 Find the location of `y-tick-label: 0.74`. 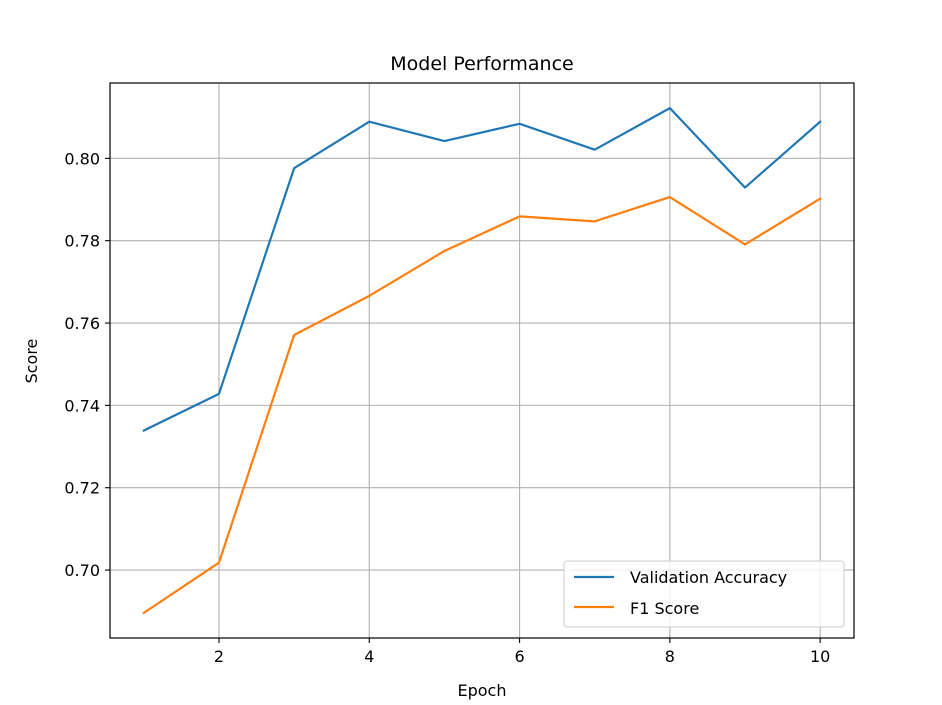

y-tick-label: 0.74 is located at coordinates (82, 405).